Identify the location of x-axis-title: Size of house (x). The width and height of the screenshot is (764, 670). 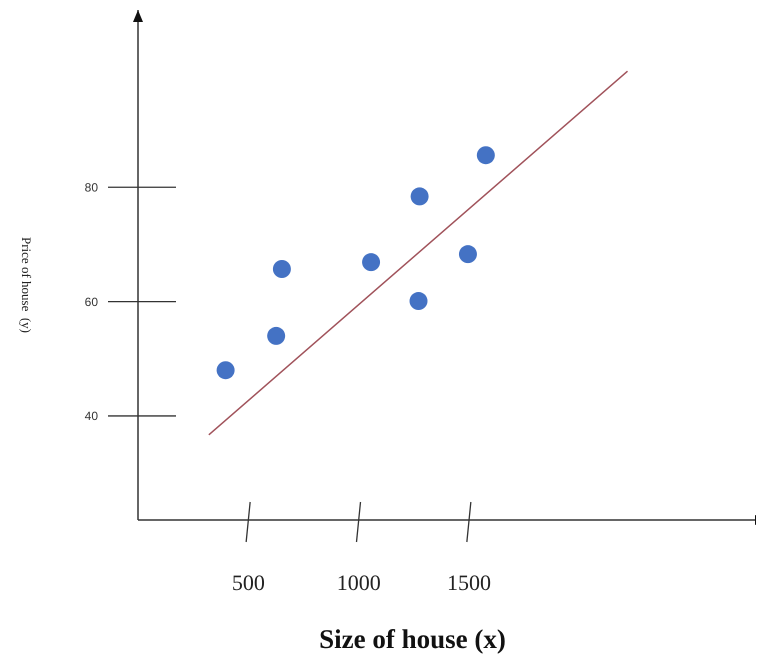
(412, 639).